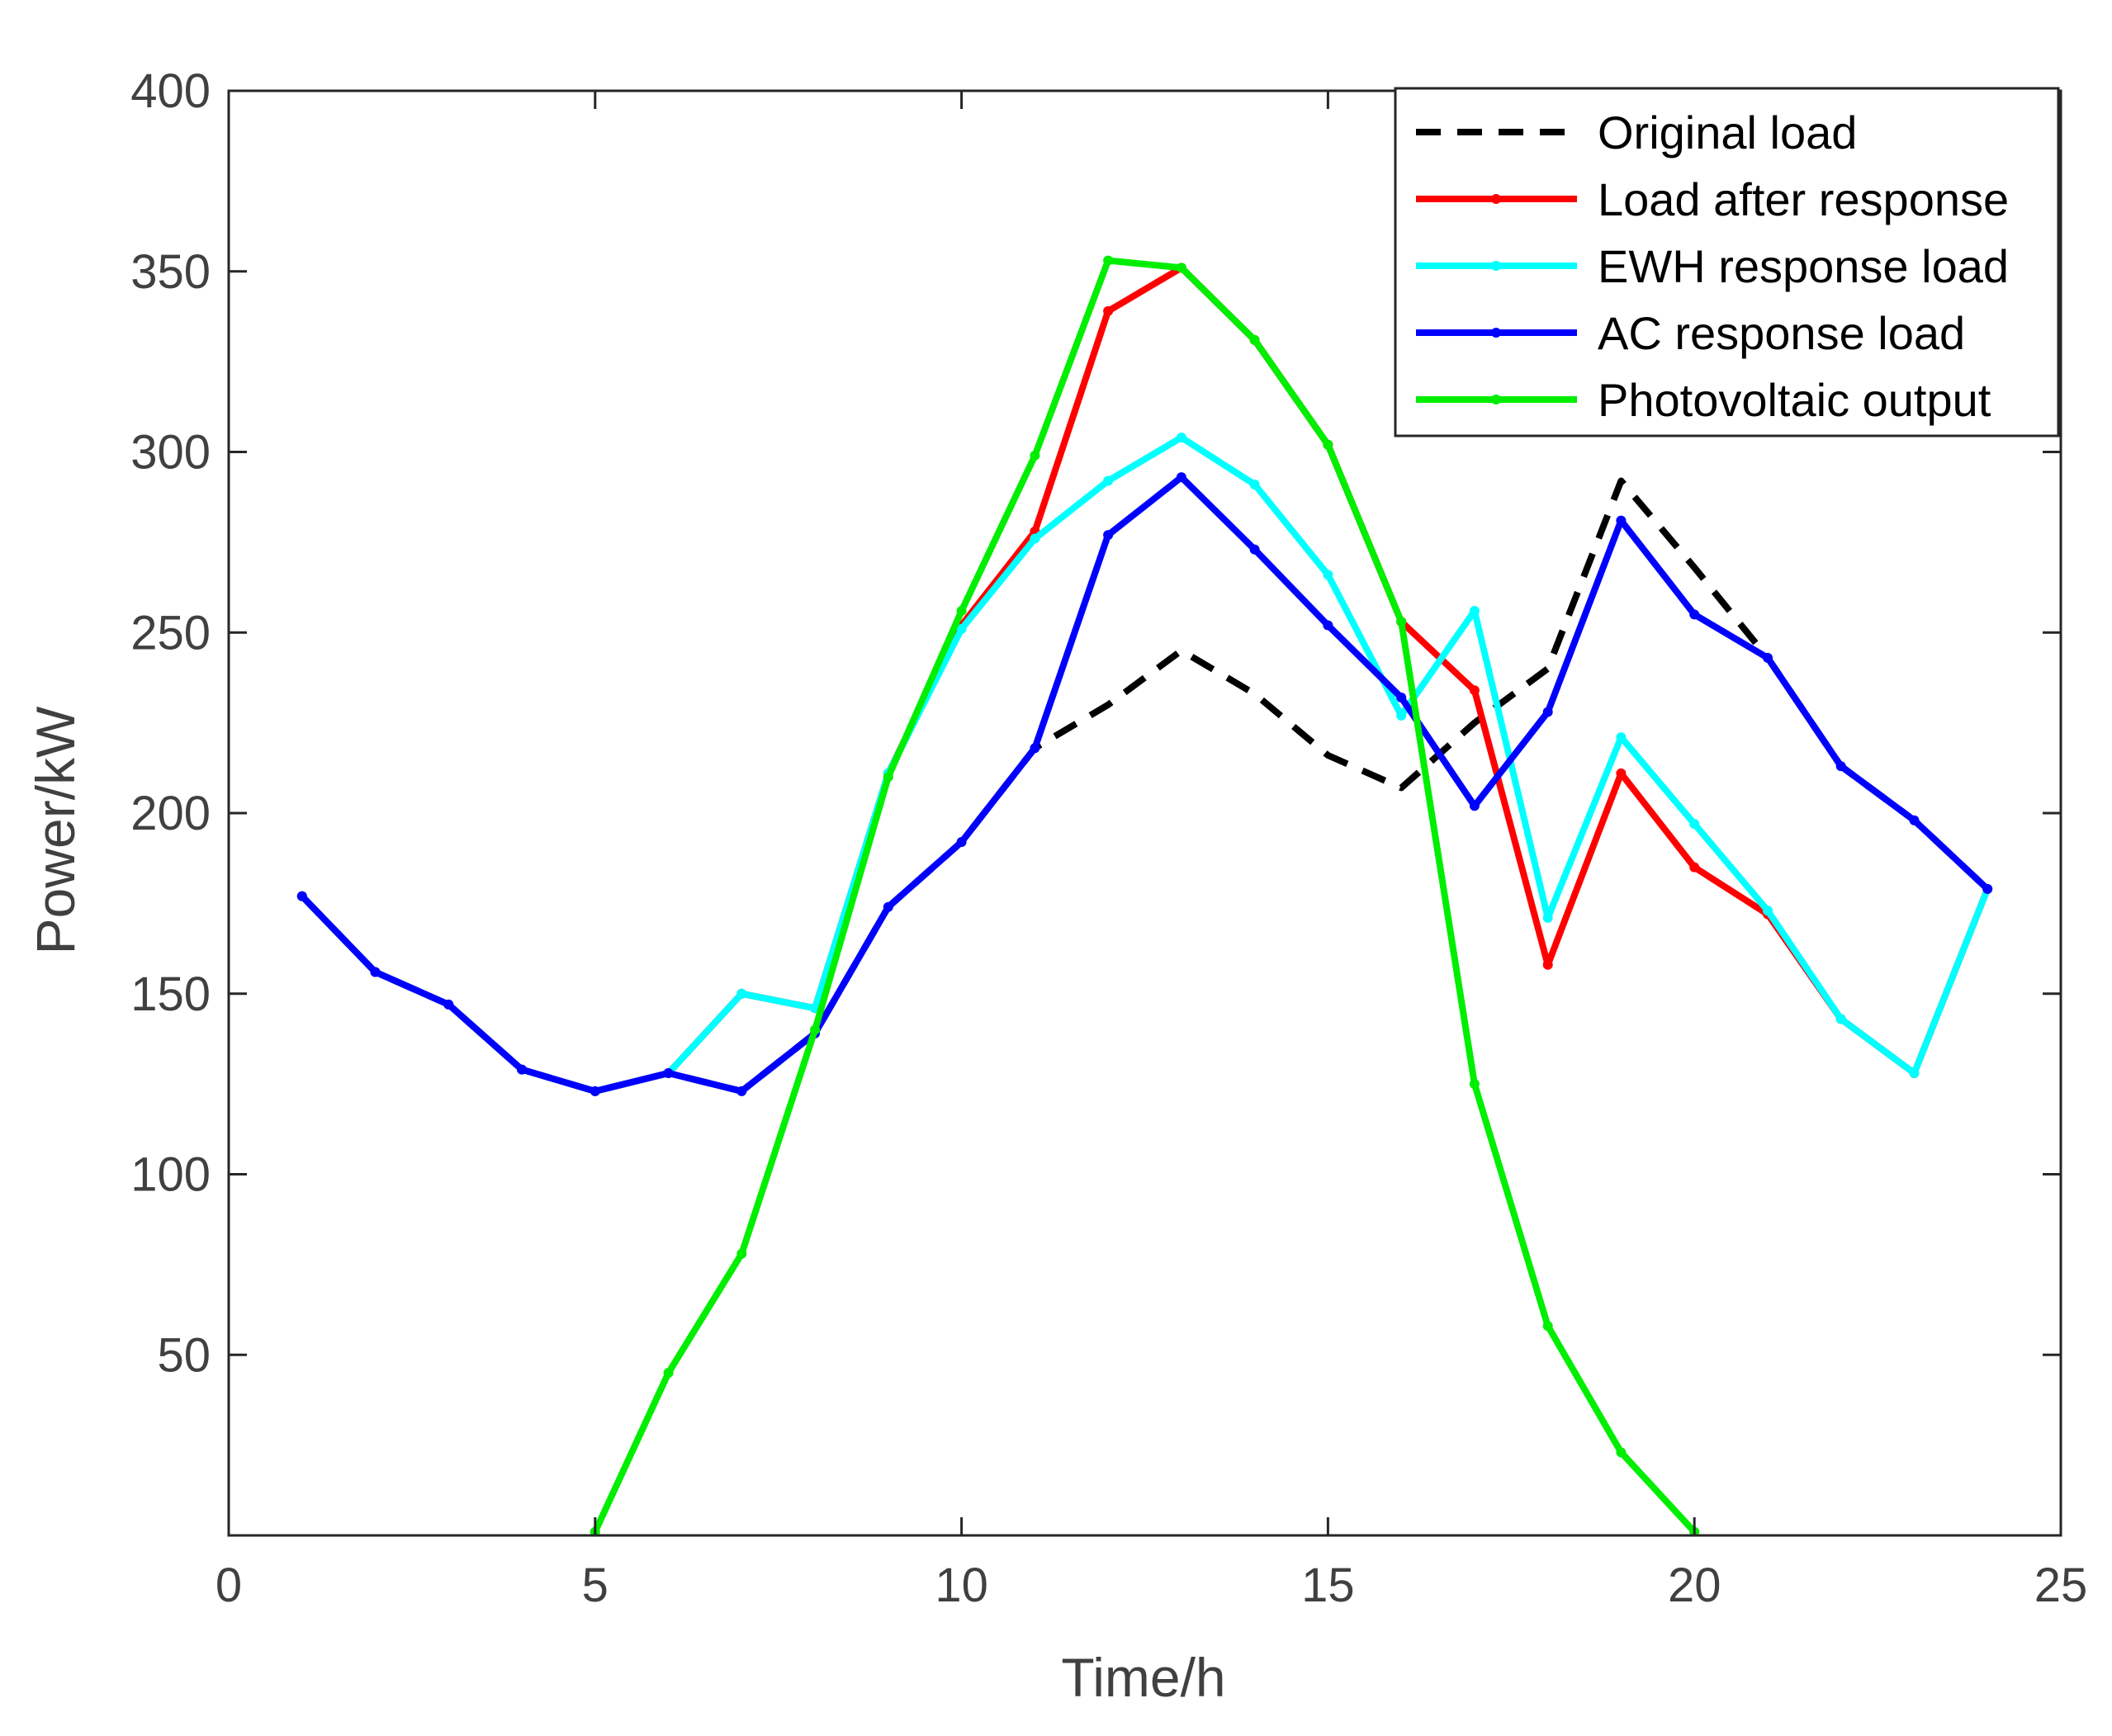 This screenshot has width=2112, height=1736. Describe the element at coordinates (1803, 266) in the screenshot. I see `legend-label-2: EWH response load` at that location.